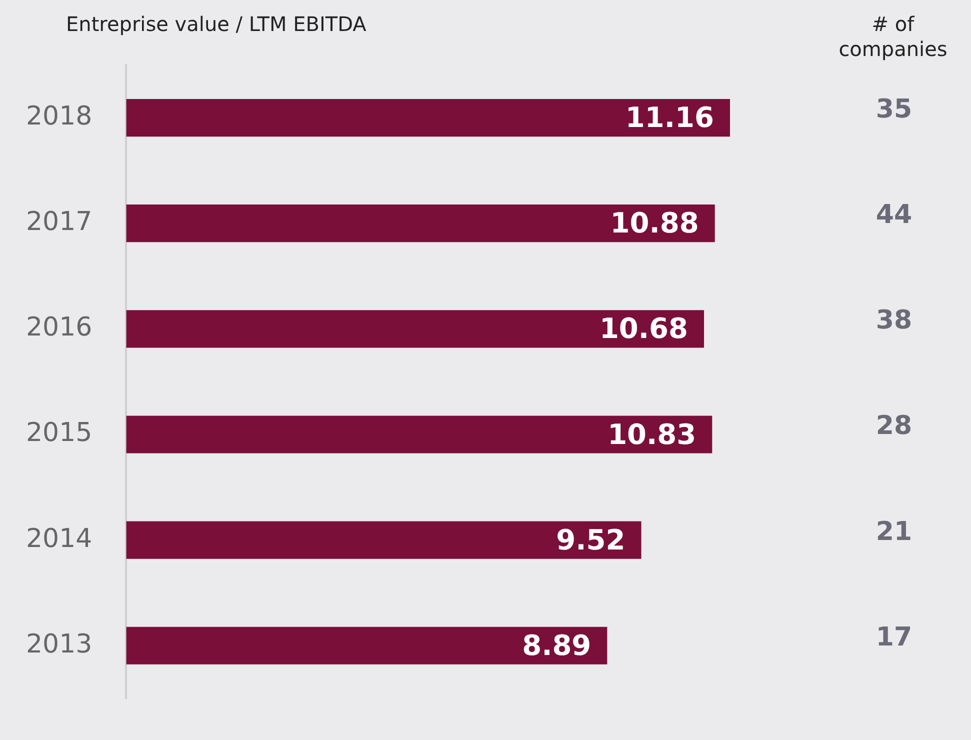 This screenshot has height=740, width=971. I want to click on text: # of companies, so click(893, 37).